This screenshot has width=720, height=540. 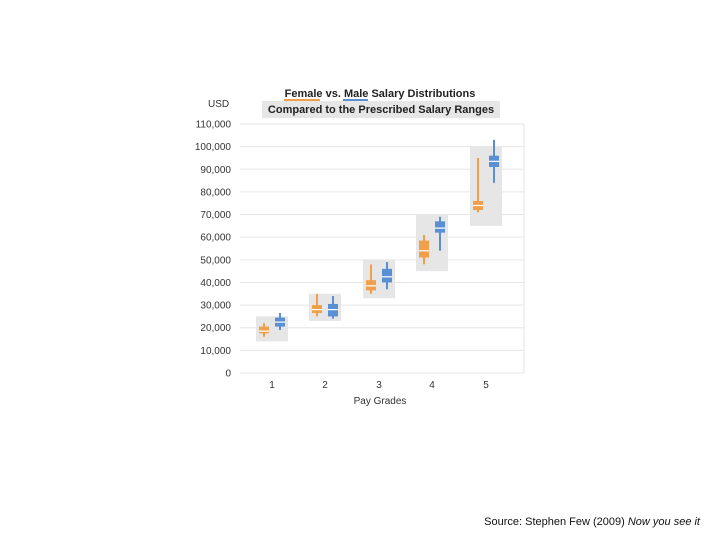 I want to click on x-tick-label: 4, so click(x=432, y=385).